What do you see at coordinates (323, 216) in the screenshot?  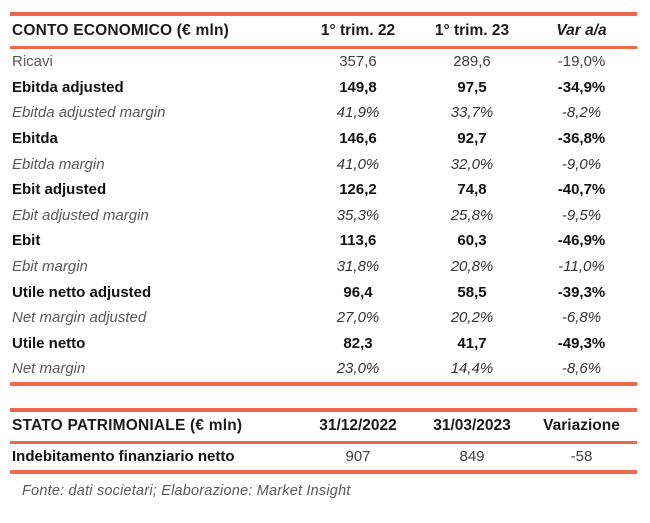 I see `table-row-ebit-adjusted-margin: Ebit adjusted margin 35,3% 25,8% -9,5%` at bounding box center [323, 216].